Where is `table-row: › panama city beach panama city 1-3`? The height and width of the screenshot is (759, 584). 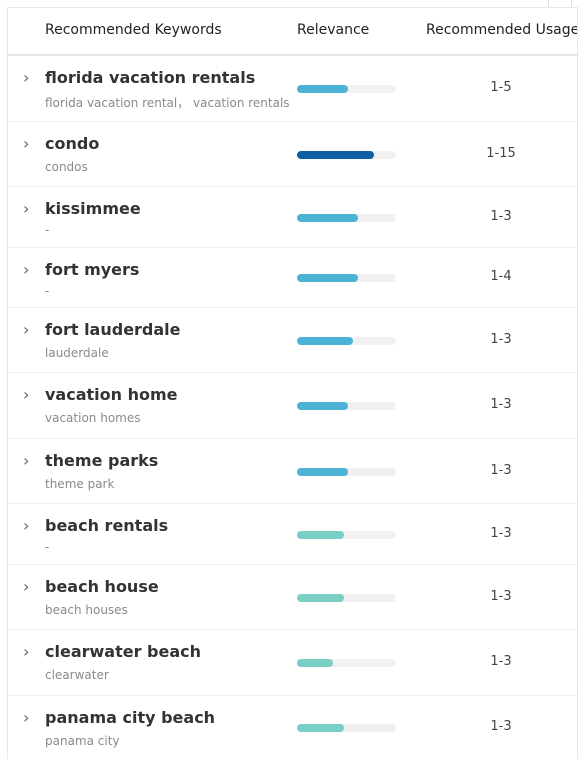 table-row: › panama city beach panama city 1-3 is located at coordinates (292, 727).